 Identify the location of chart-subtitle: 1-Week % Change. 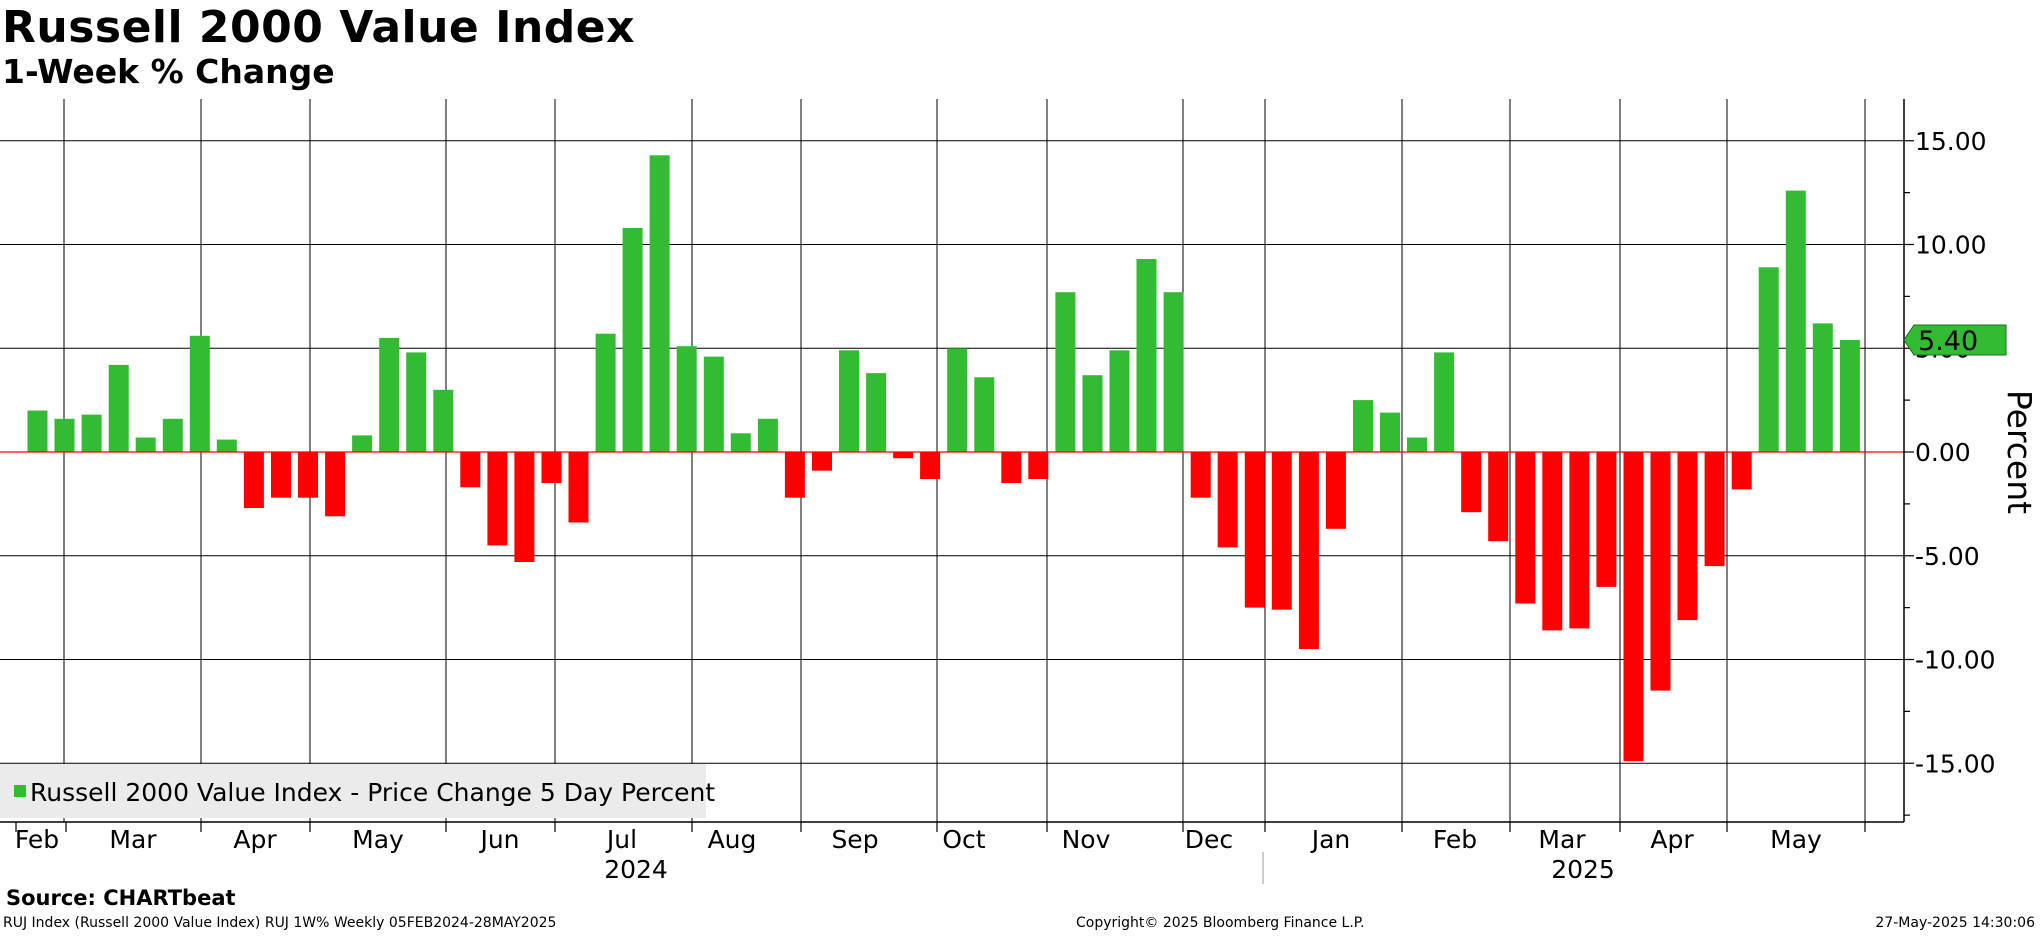
(168, 71).